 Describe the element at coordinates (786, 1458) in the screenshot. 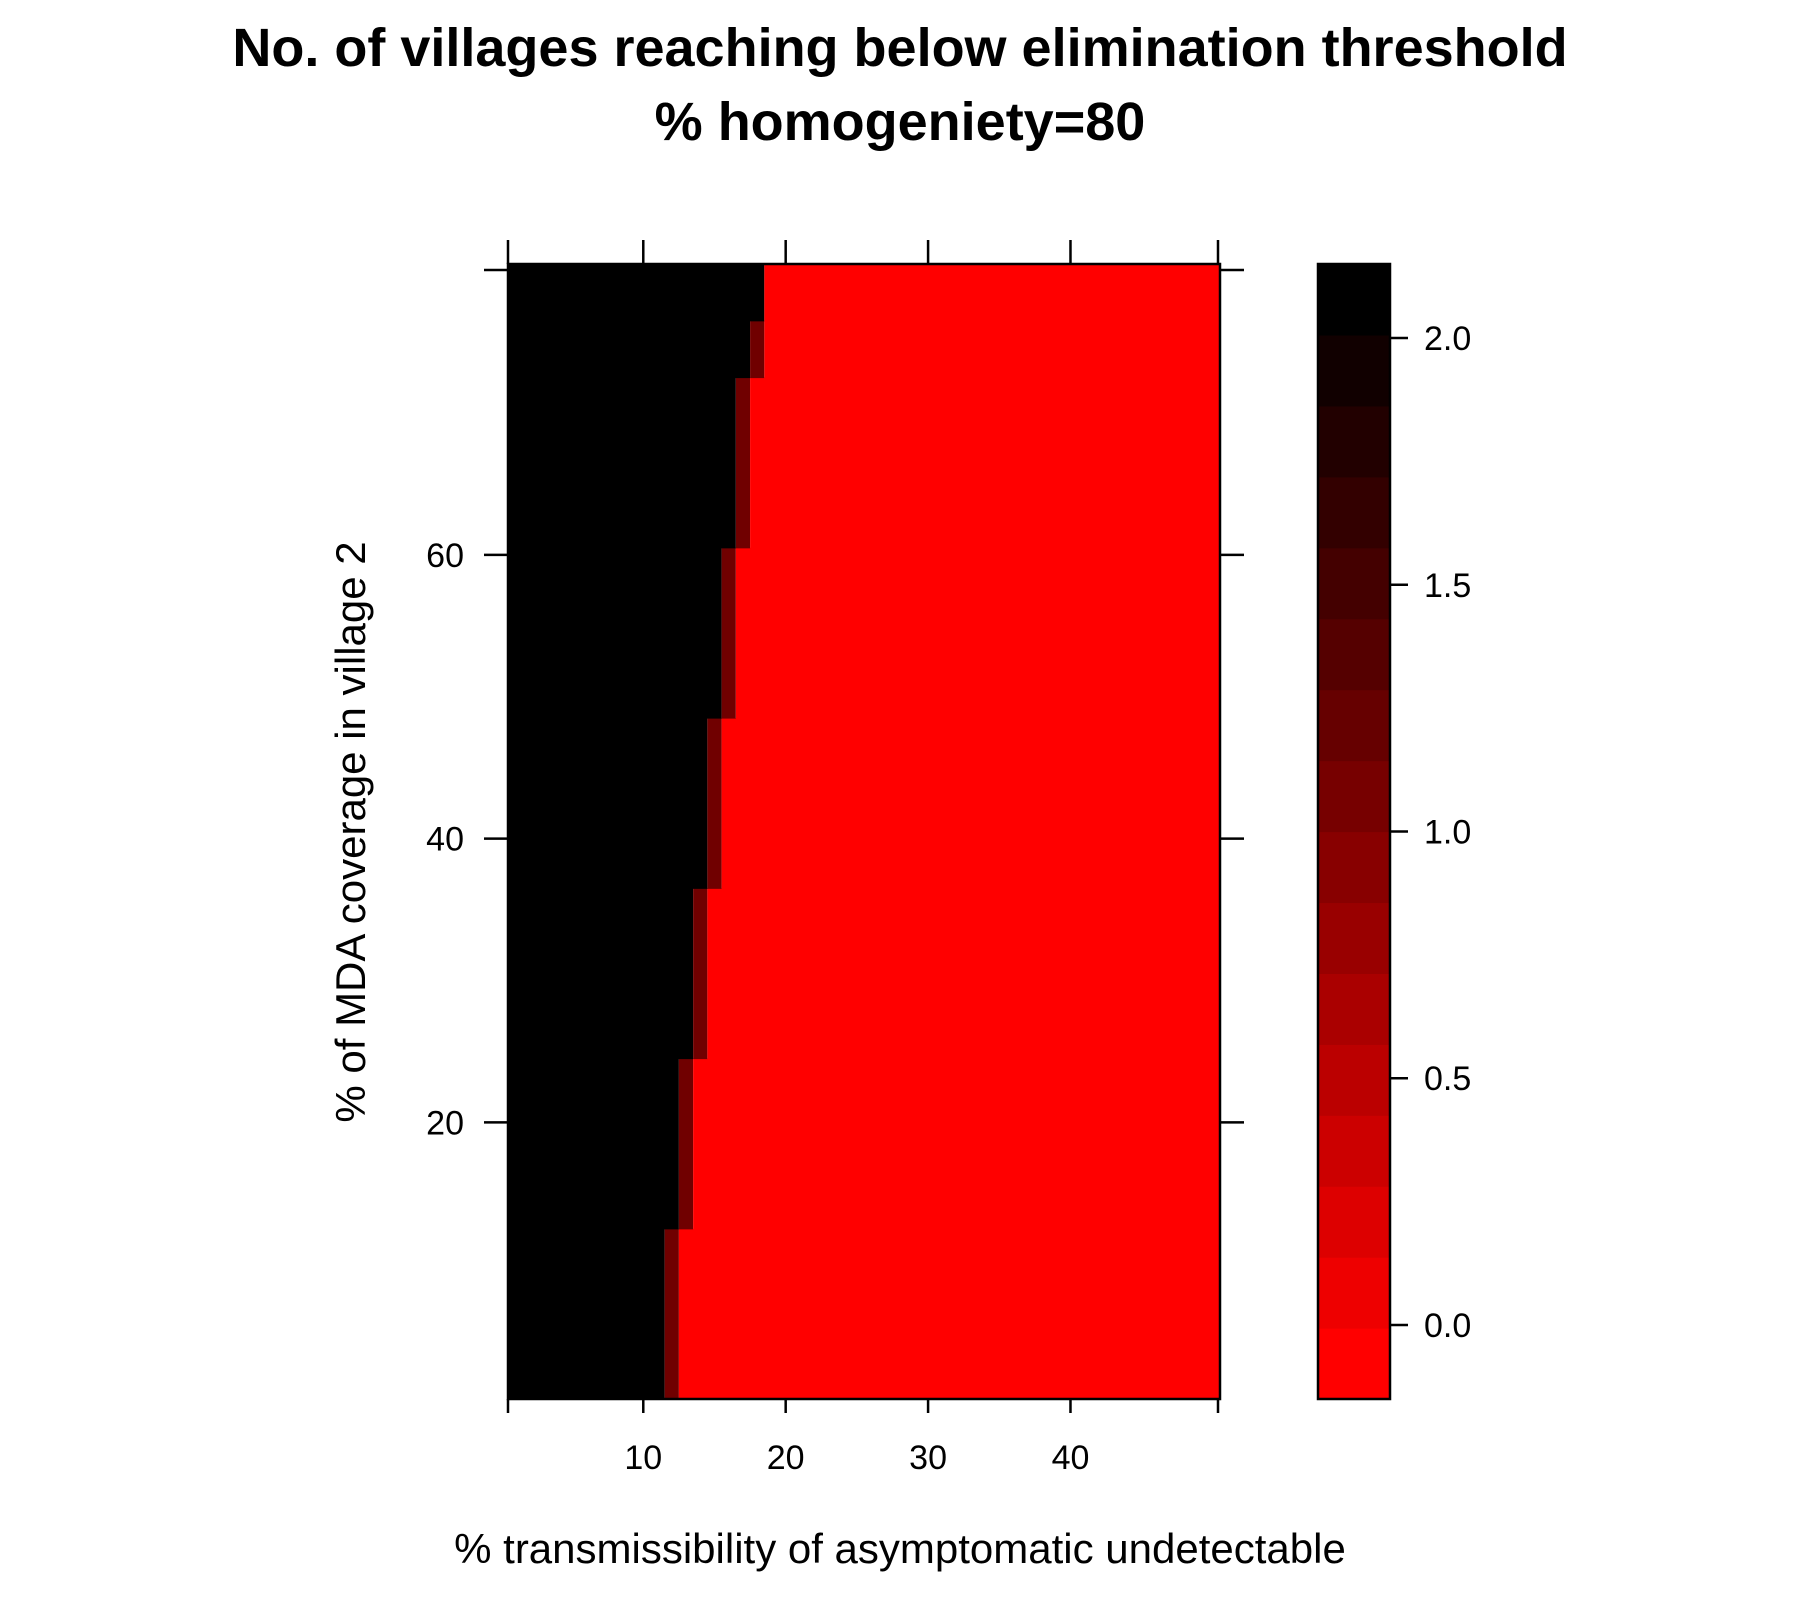

I see `x-tick-label-20: 20` at that location.